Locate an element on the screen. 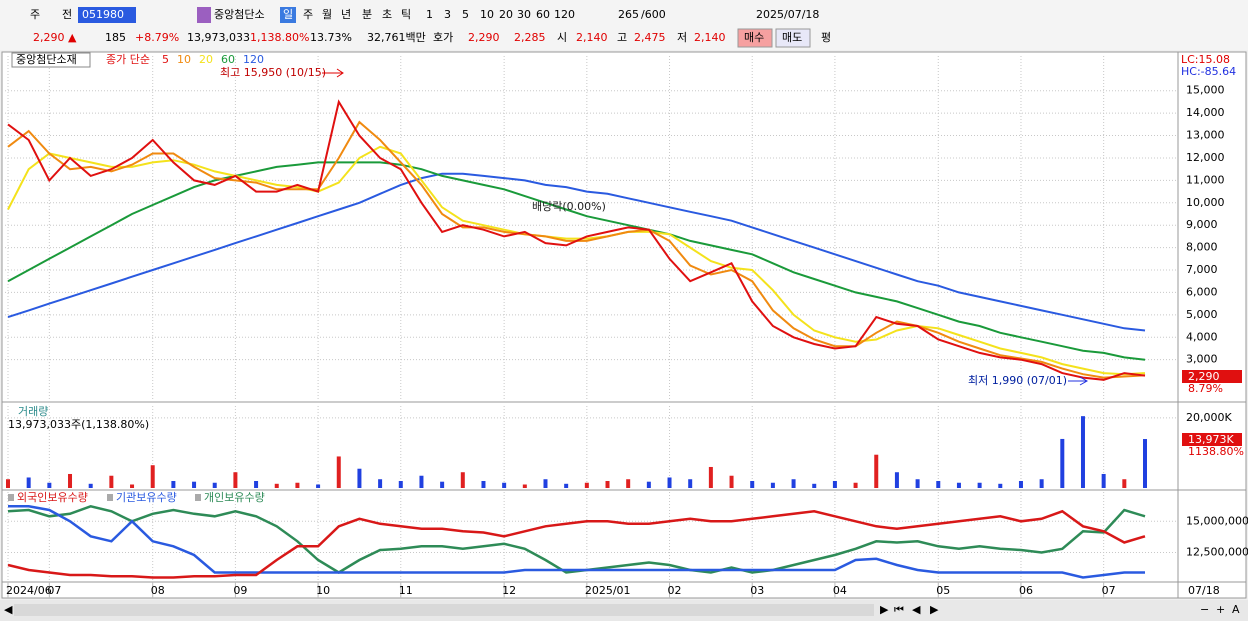 This screenshot has height=621, width=1248. panel-subtitle: 13,973,033주(1,138.80%) is located at coordinates (78, 424).